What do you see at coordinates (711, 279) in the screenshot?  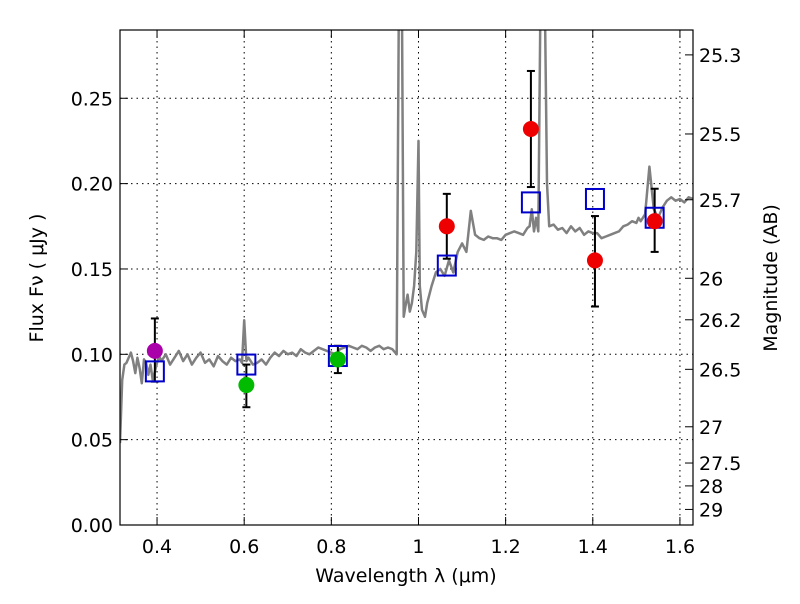 I see `y-right-tick-label: 26` at bounding box center [711, 279].